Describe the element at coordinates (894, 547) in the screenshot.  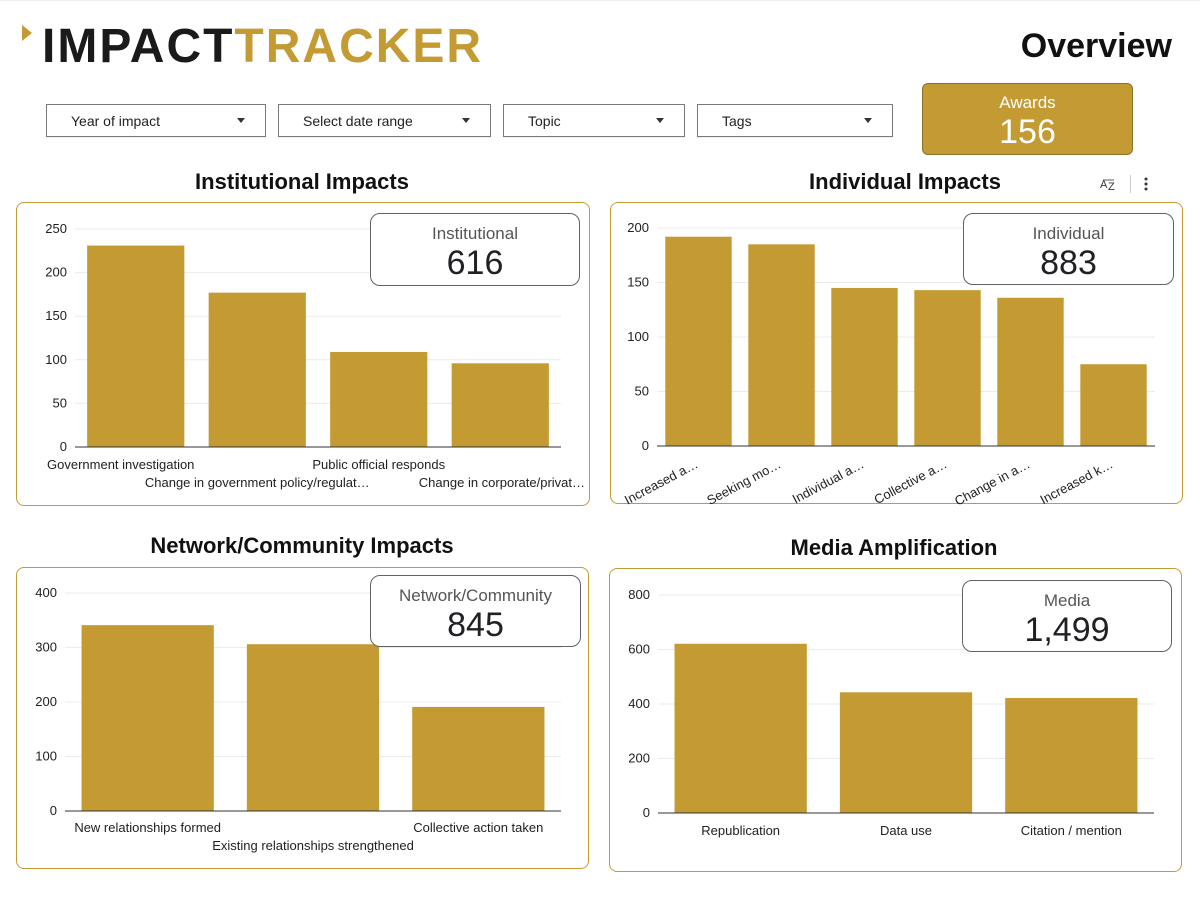
I see `media-title: Media Amplification` at that location.